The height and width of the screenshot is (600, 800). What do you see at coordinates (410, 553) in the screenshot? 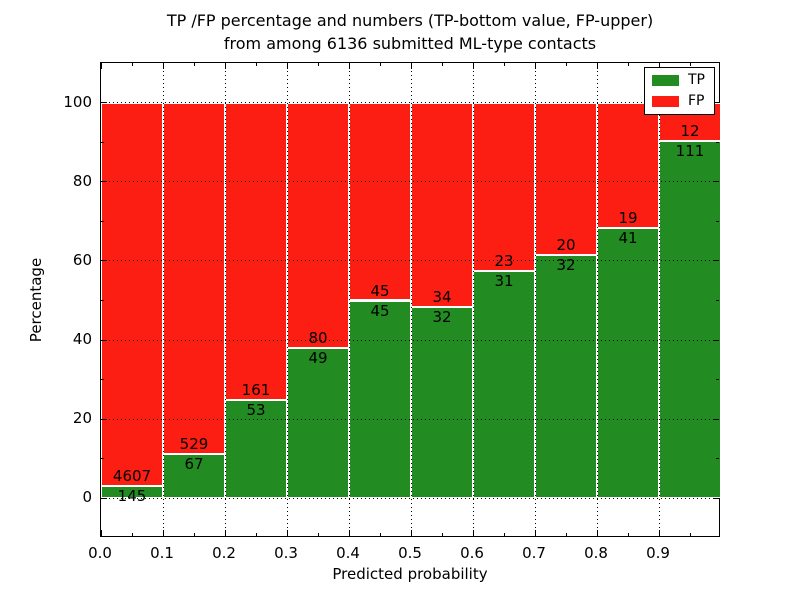
I see `x-tick-label: 0.5` at bounding box center [410, 553].